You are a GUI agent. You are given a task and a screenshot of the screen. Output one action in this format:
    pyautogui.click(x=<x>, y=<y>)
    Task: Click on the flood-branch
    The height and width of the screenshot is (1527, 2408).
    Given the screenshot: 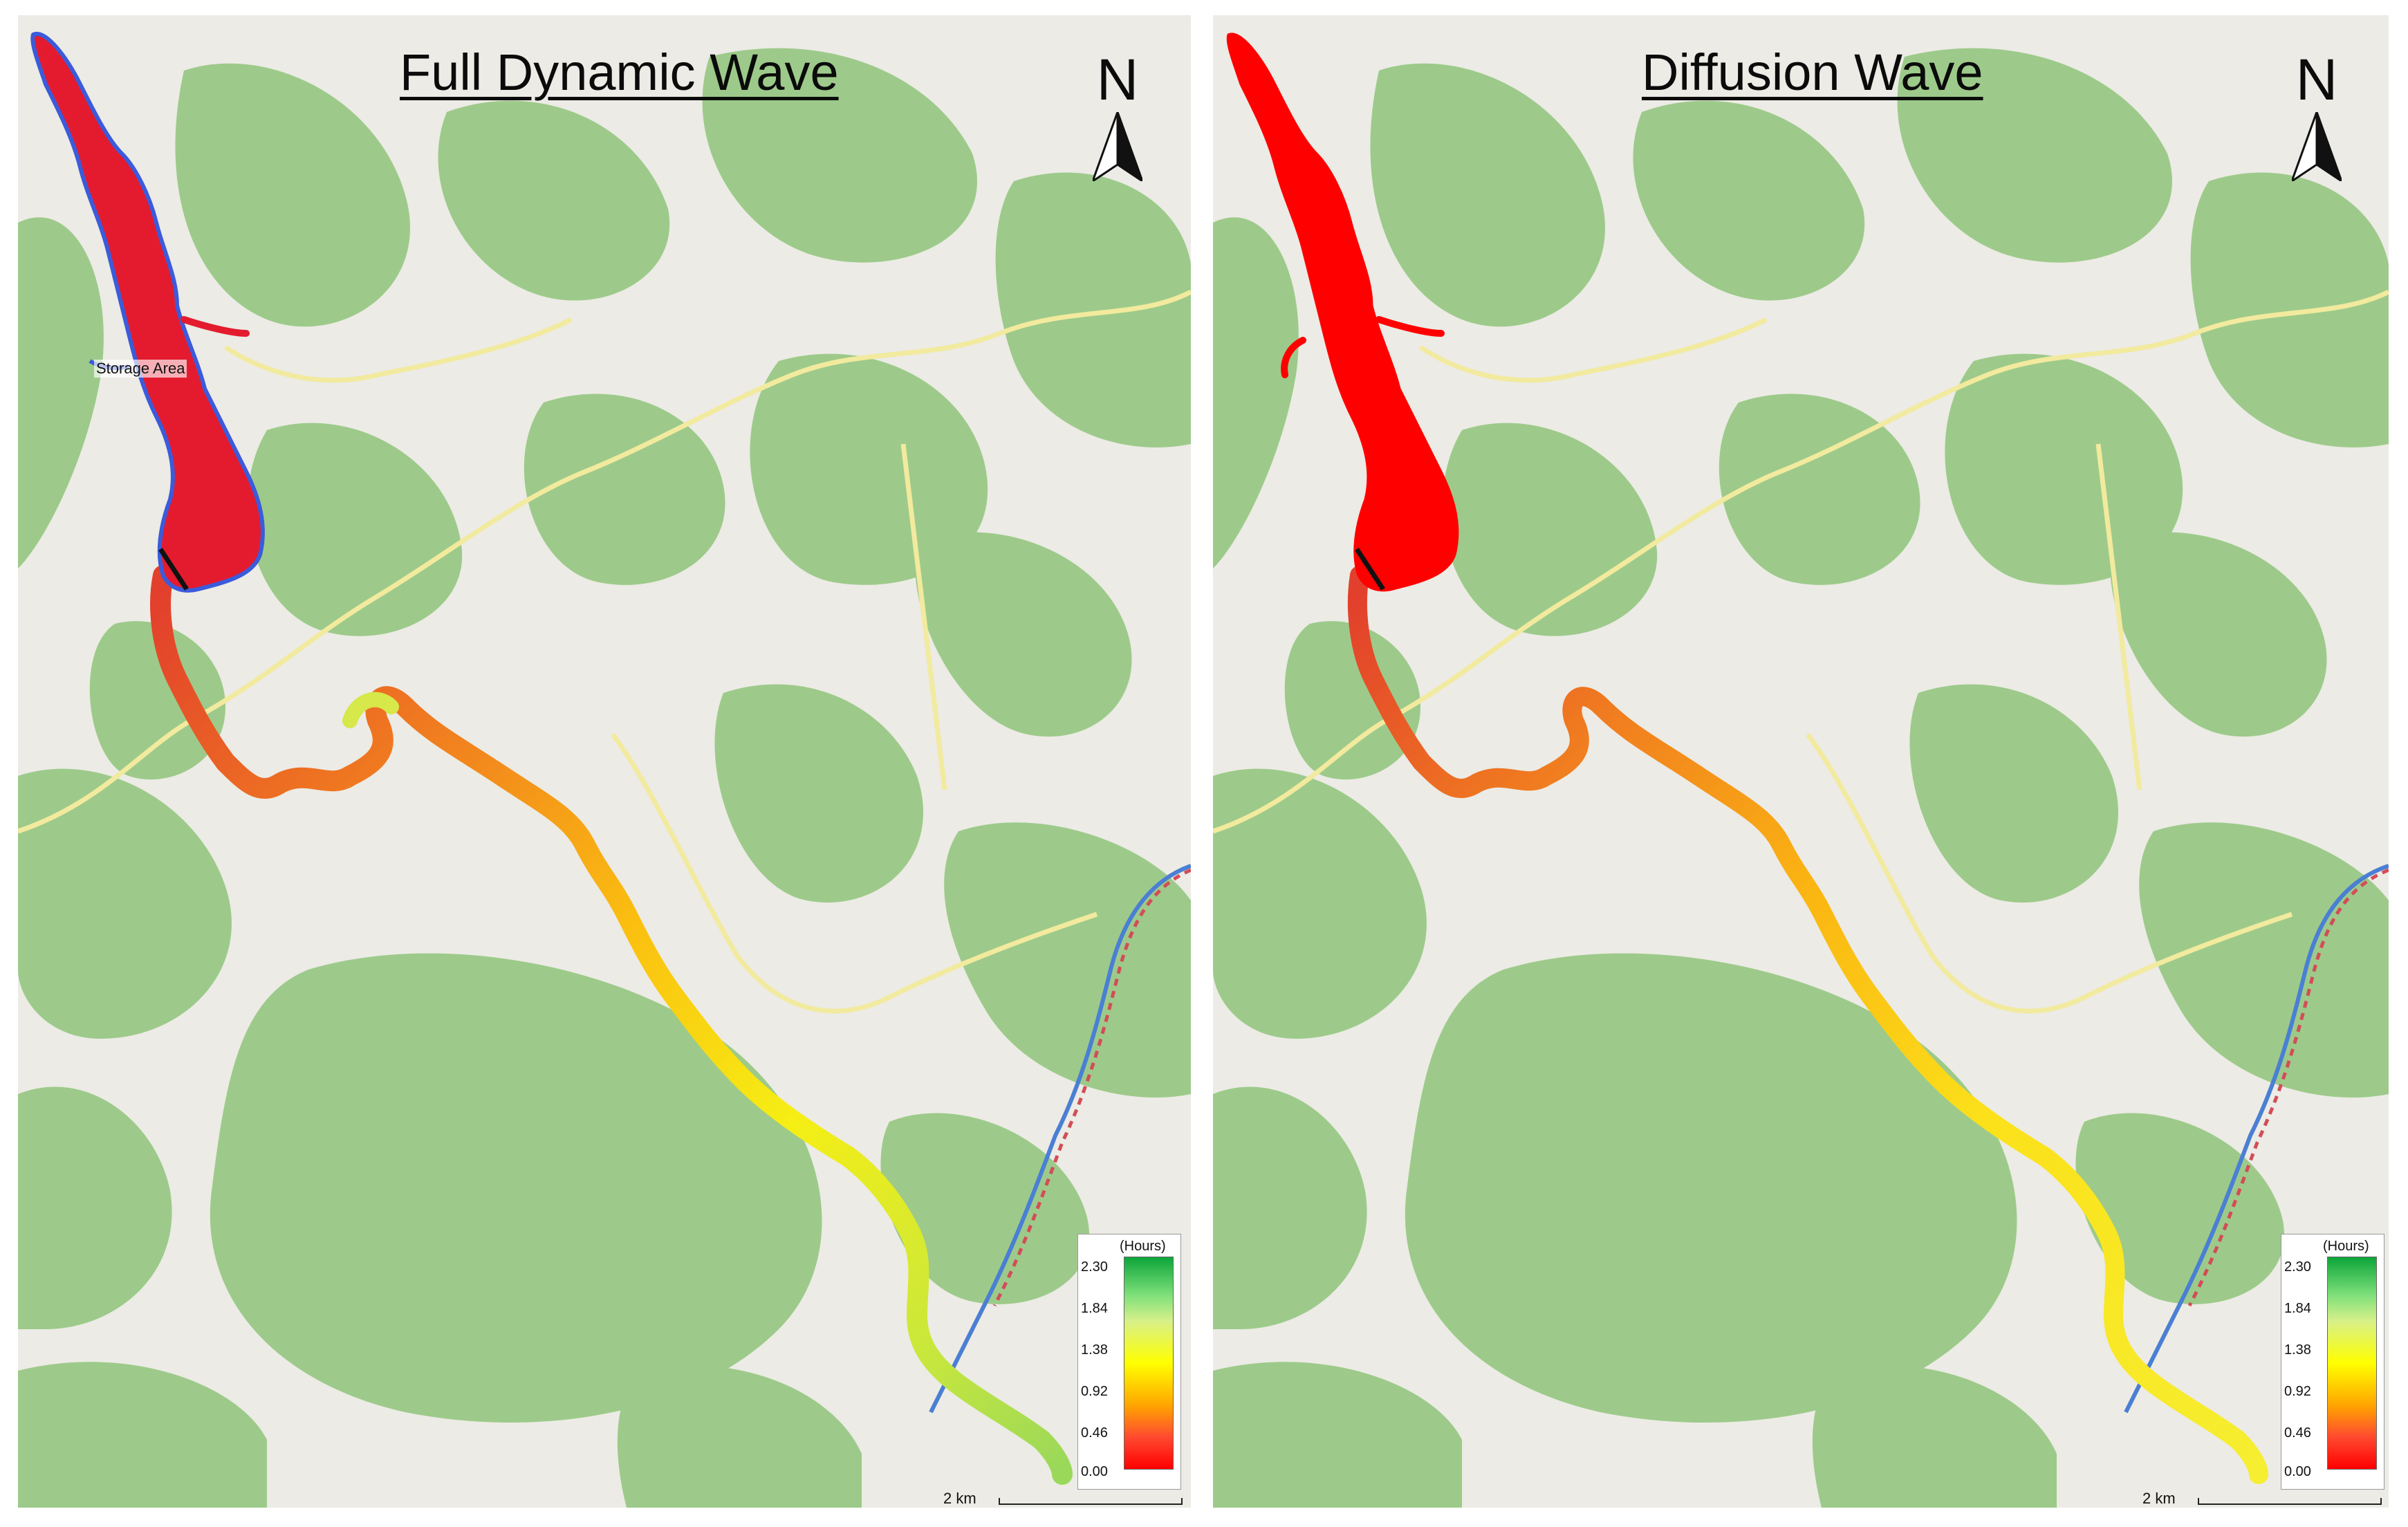 What is the action you would take?
    pyautogui.click(x=370, y=710)
    